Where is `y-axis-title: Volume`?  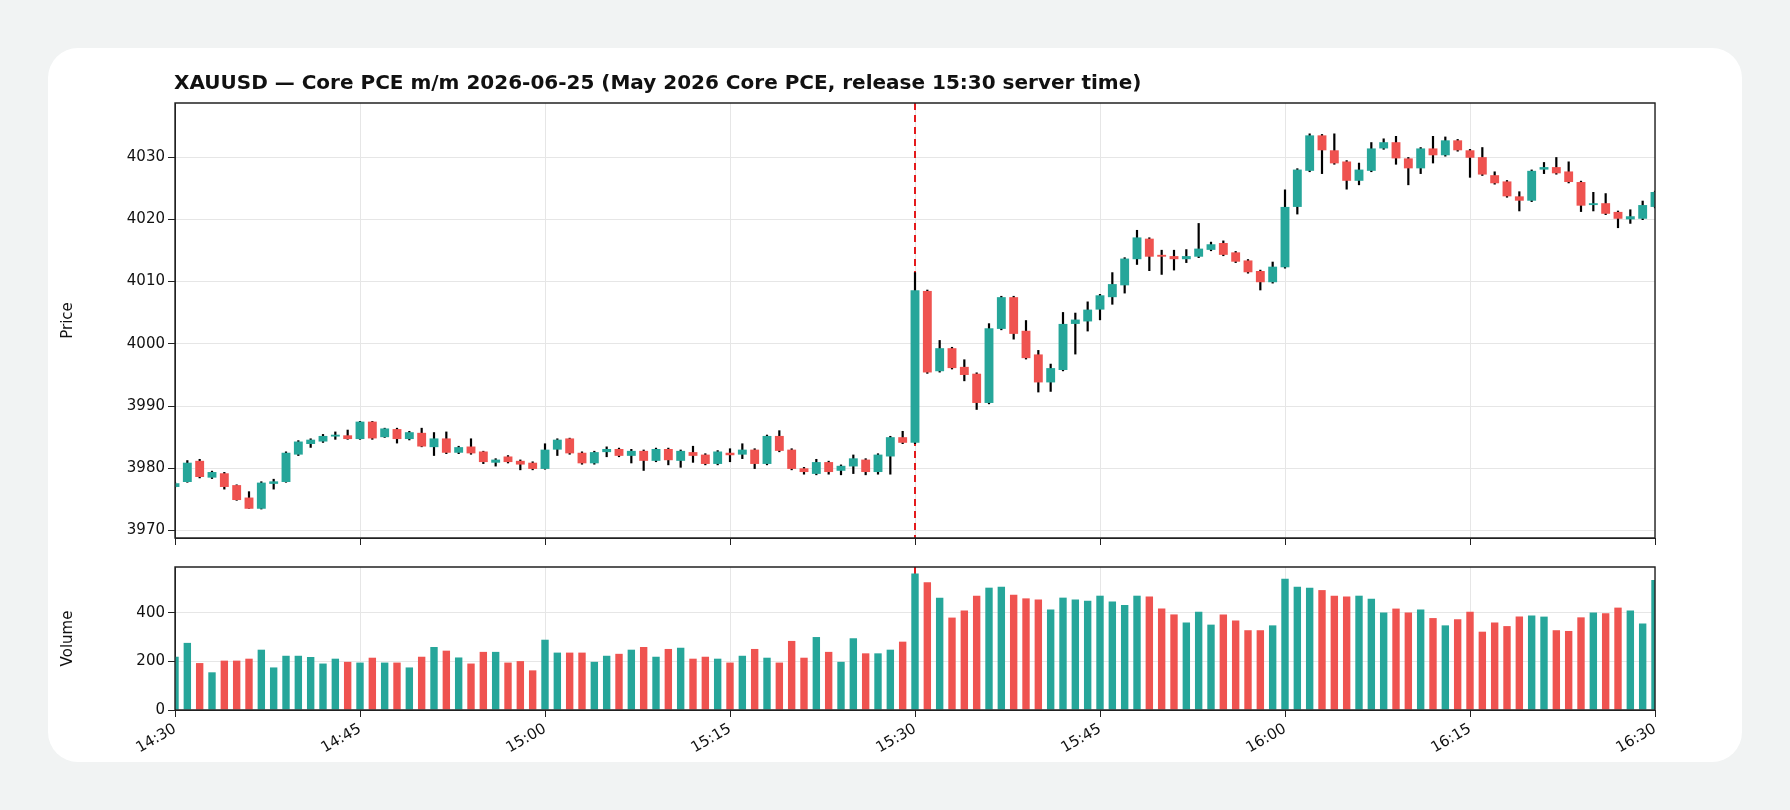
y-axis-title: Volume is located at coordinates (66, 638).